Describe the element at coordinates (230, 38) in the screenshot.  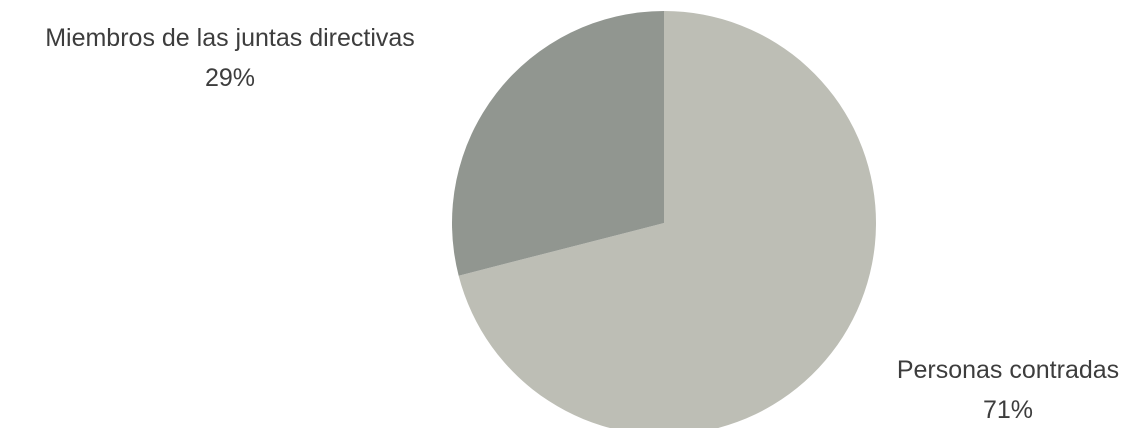
I see `slice-label-miembros: Miembros de las juntas directivas` at that location.